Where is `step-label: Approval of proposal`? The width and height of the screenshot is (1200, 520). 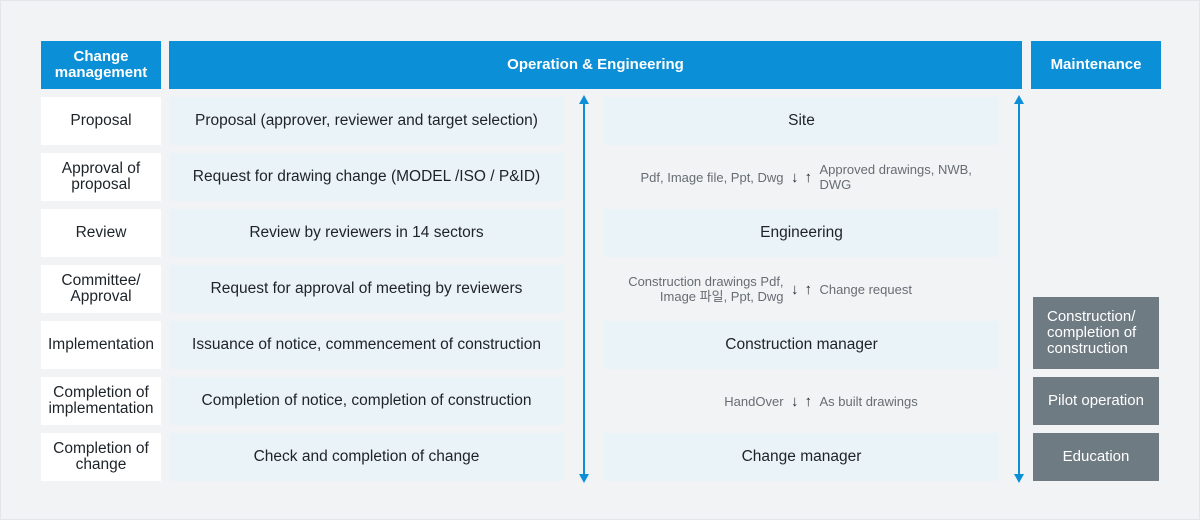
step-label: Approval of proposal is located at coordinates (101, 176).